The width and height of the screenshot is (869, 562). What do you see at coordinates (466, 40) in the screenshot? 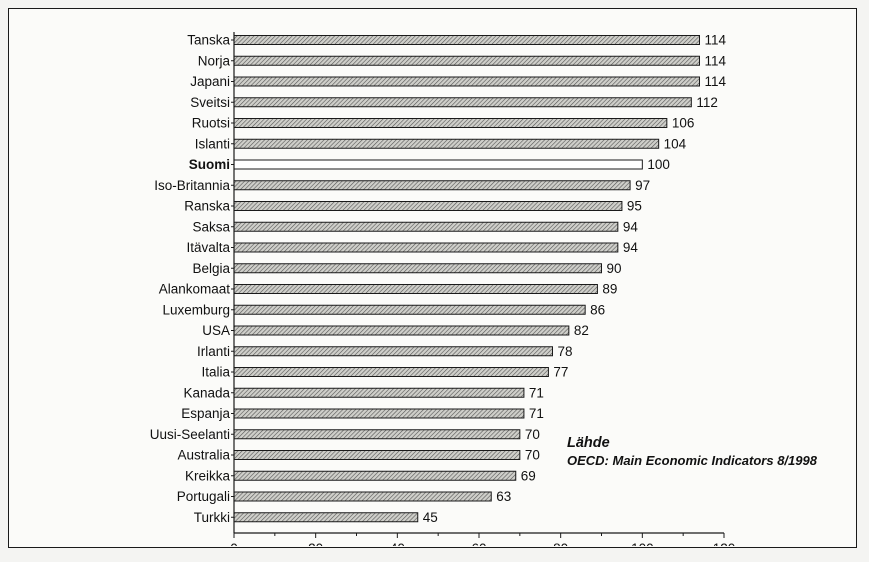
I see `bar-tanska` at bounding box center [466, 40].